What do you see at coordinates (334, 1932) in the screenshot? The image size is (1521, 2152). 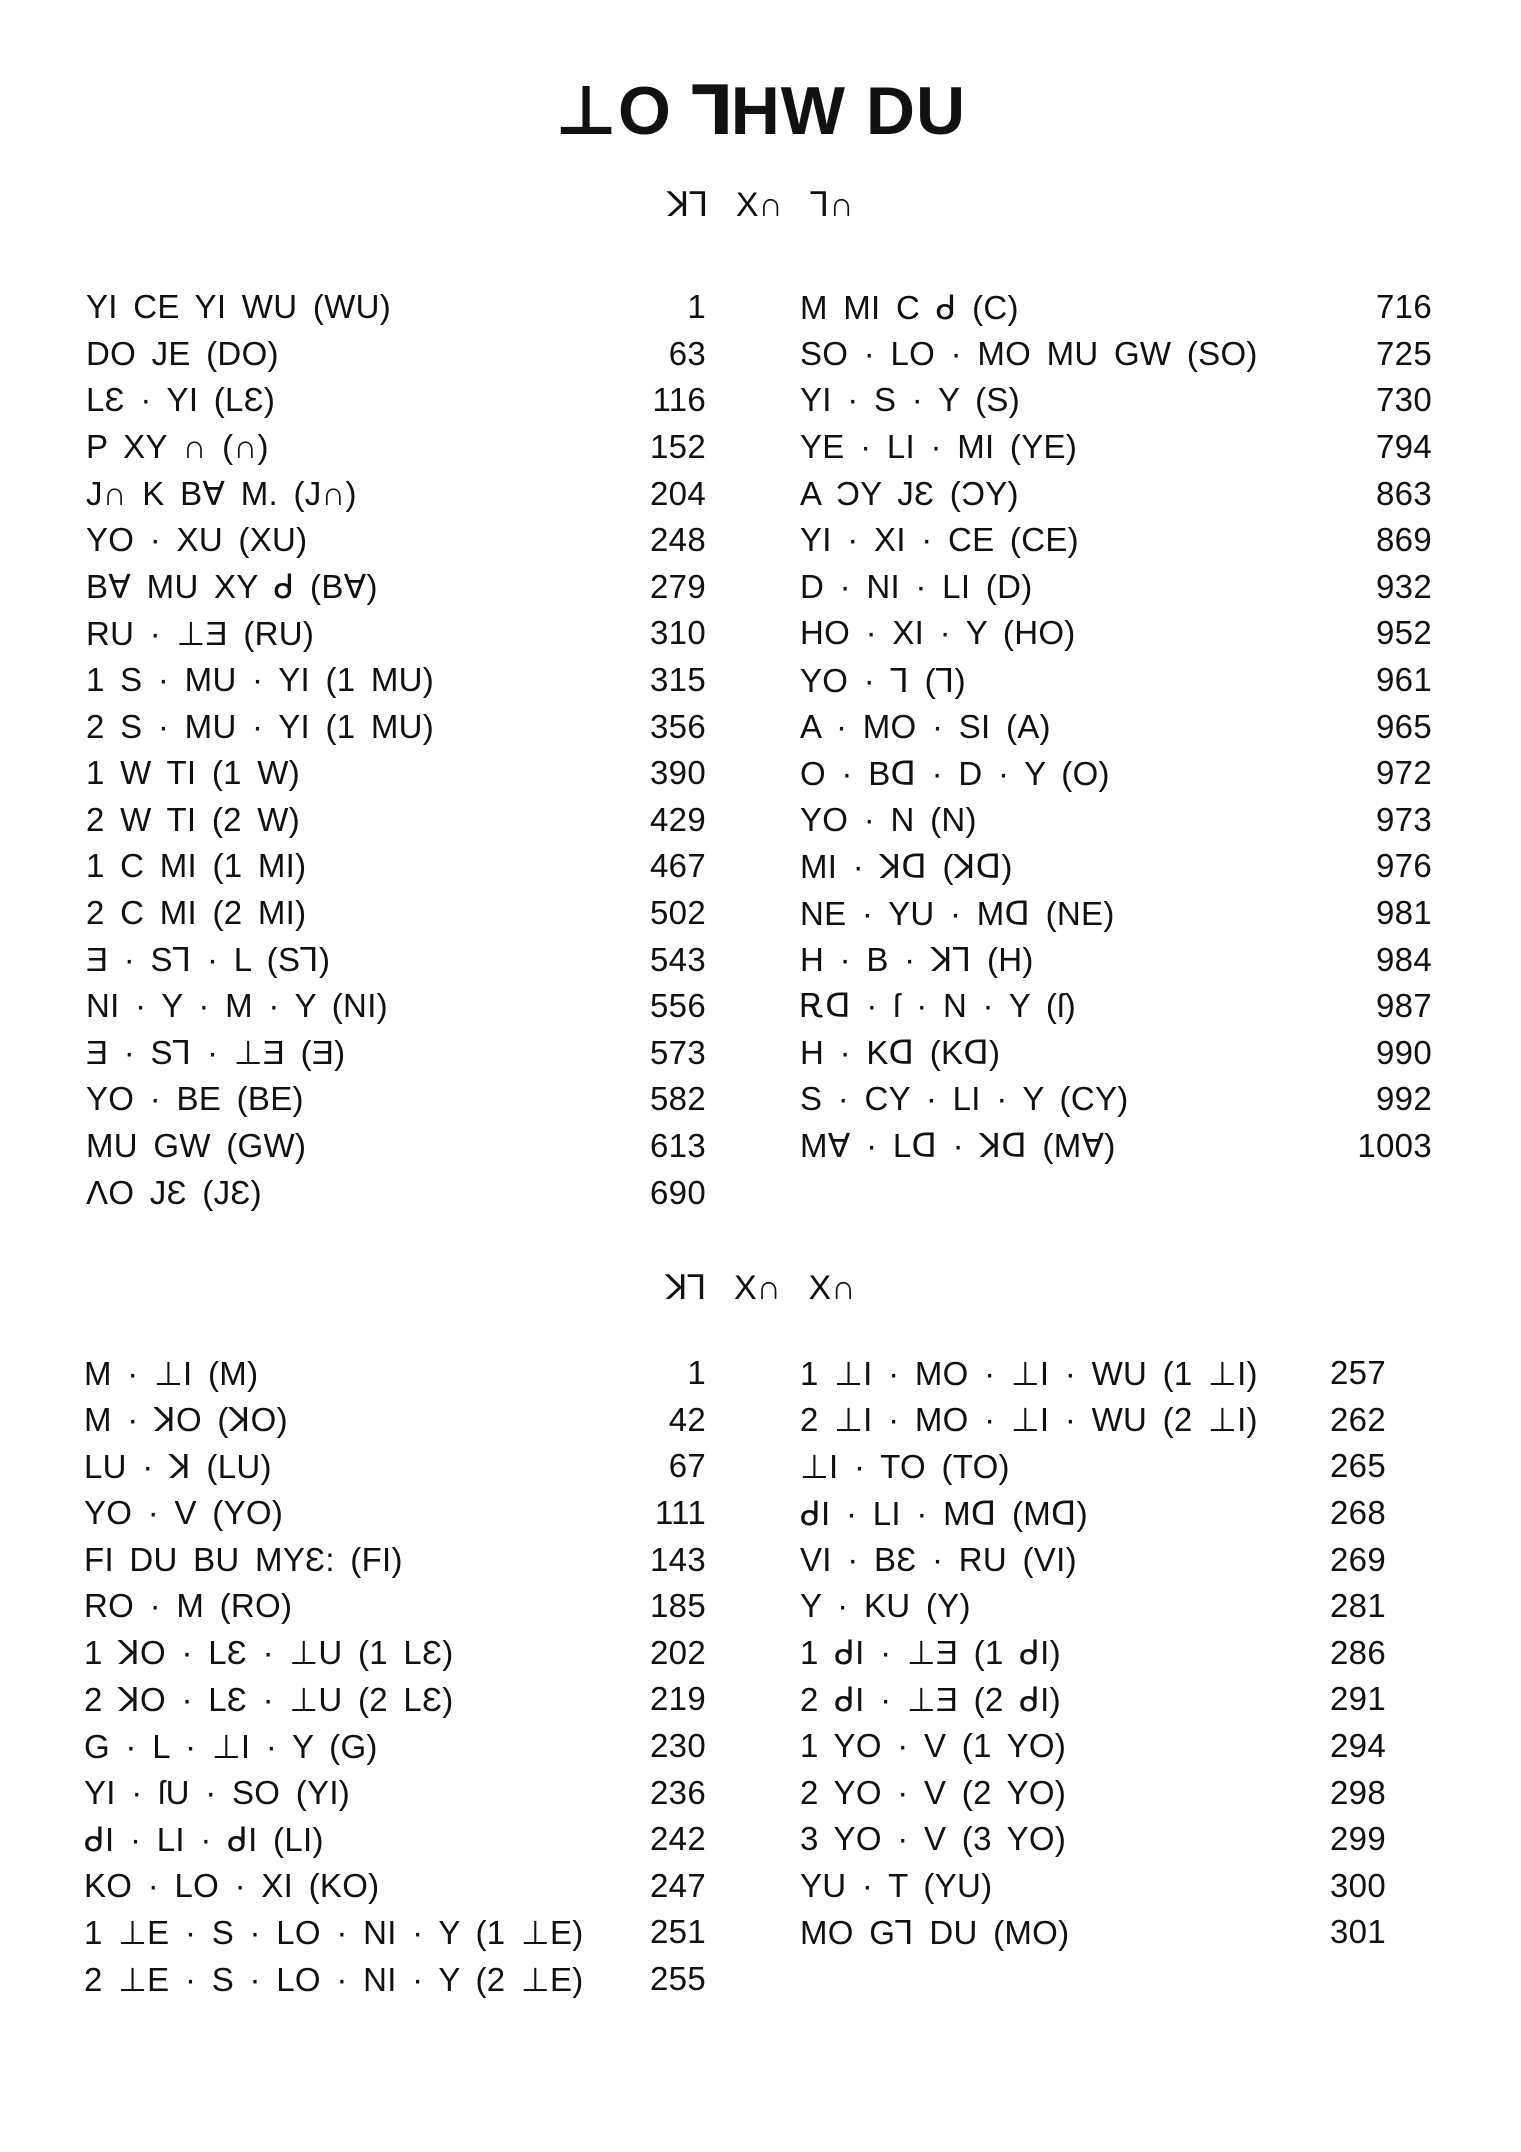 I see `entry-title: 1 ⊥E · S · LO · NI · Y (1 ⊥E)` at bounding box center [334, 1932].